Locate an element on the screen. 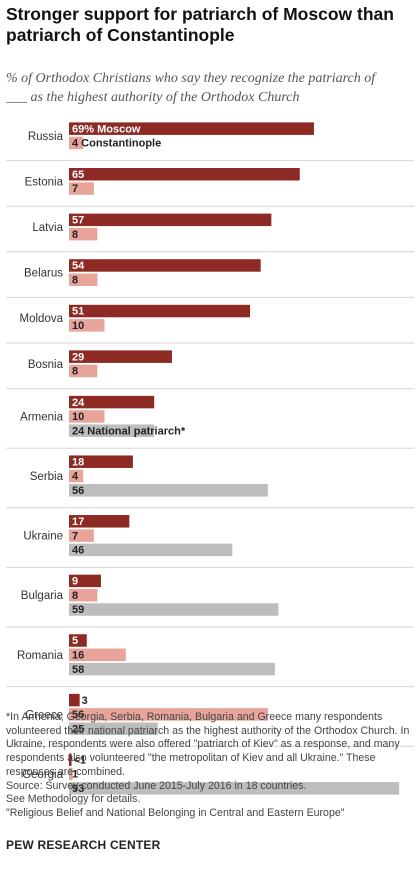 Image resolution: width=420 pixels, height=876 pixels. data-label-moscow-belarus: 54 is located at coordinates (78, 266).